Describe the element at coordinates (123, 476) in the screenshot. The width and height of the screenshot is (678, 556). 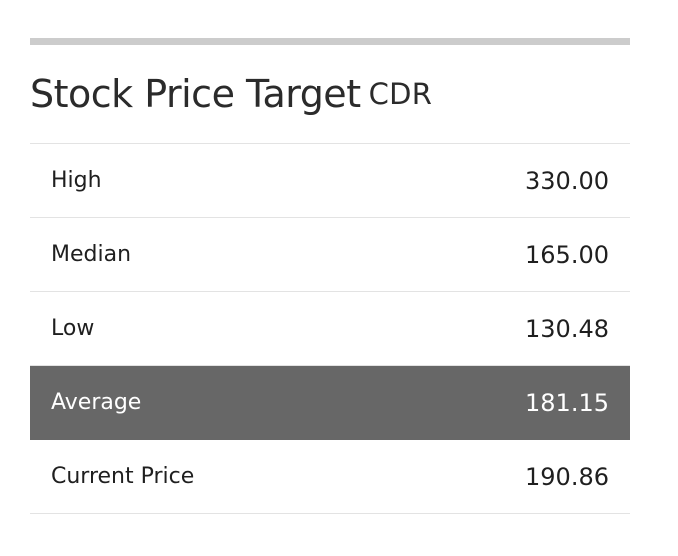
I see `row-label: Current Price` at that location.